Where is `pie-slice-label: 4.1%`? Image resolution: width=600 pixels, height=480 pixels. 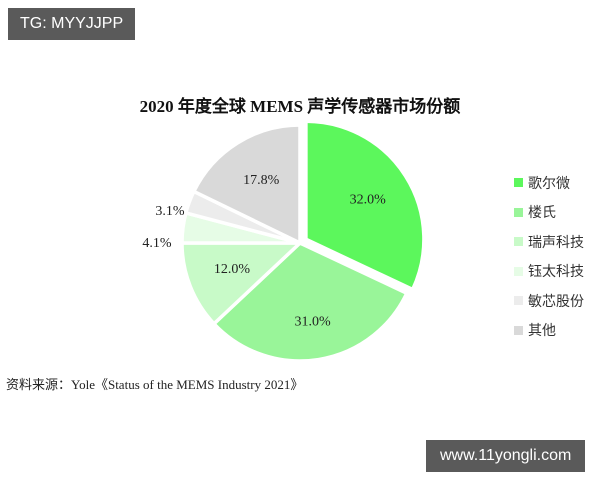 pie-slice-label: 4.1% is located at coordinates (157, 243).